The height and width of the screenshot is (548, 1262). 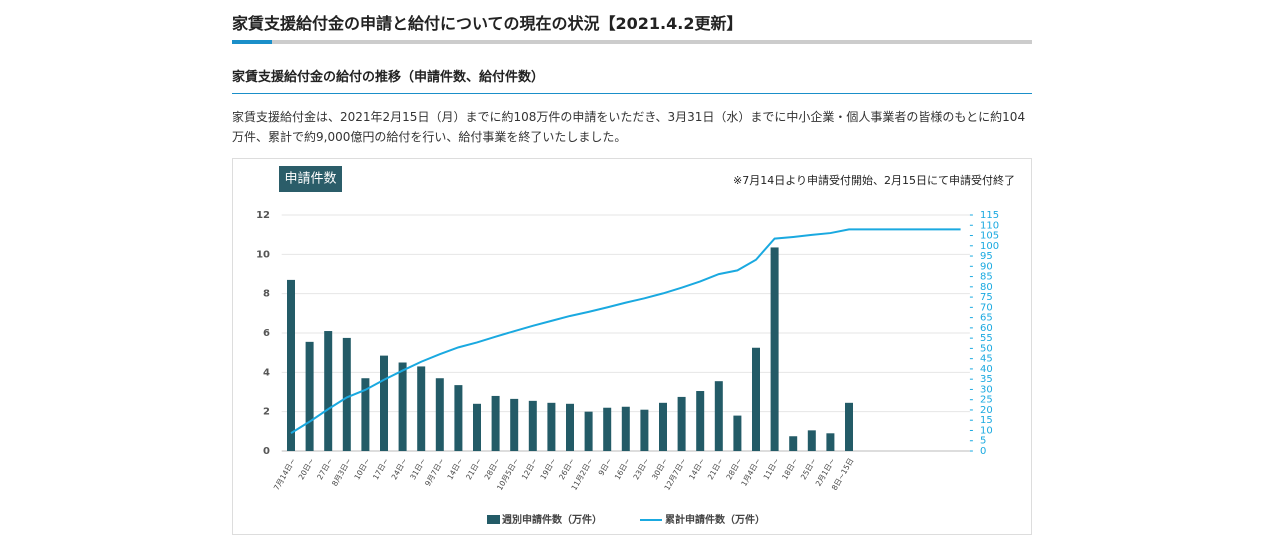 What do you see at coordinates (324, 469) in the screenshot?
I see `x-tick-label: 27日~` at bounding box center [324, 469].